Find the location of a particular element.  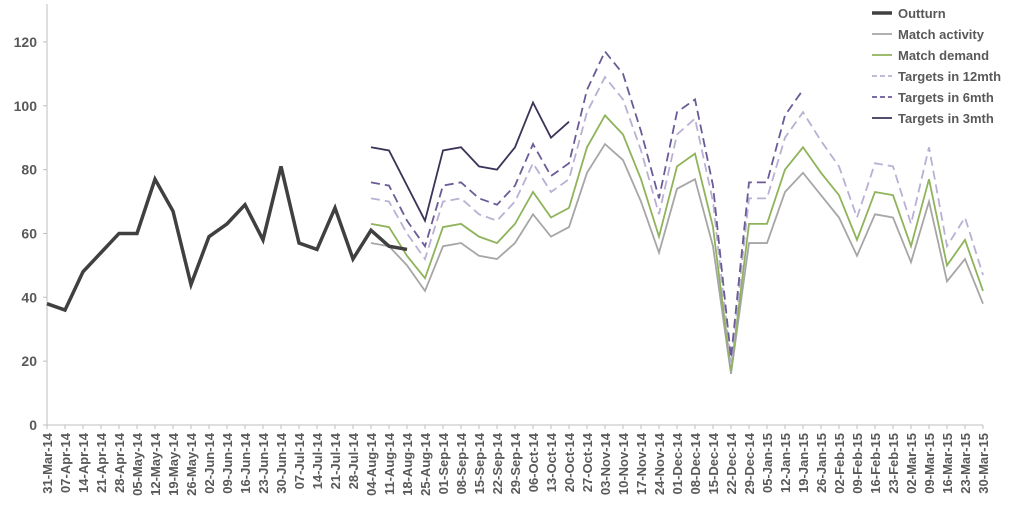

x-tick-label: 10-Nov-14 is located at coordinates (623, 463).